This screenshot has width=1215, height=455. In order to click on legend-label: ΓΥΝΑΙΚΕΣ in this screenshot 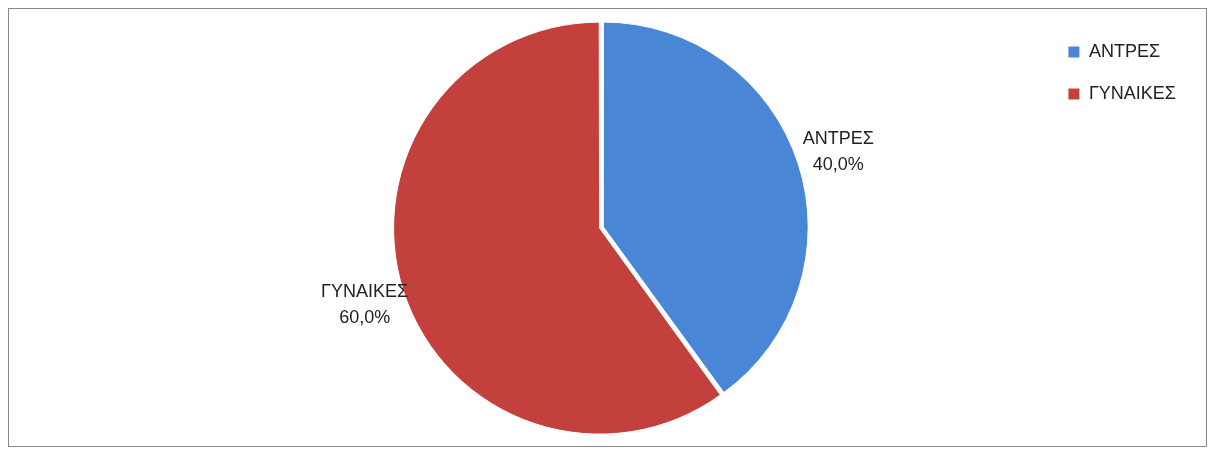, I will do `click(1132, 92)`.